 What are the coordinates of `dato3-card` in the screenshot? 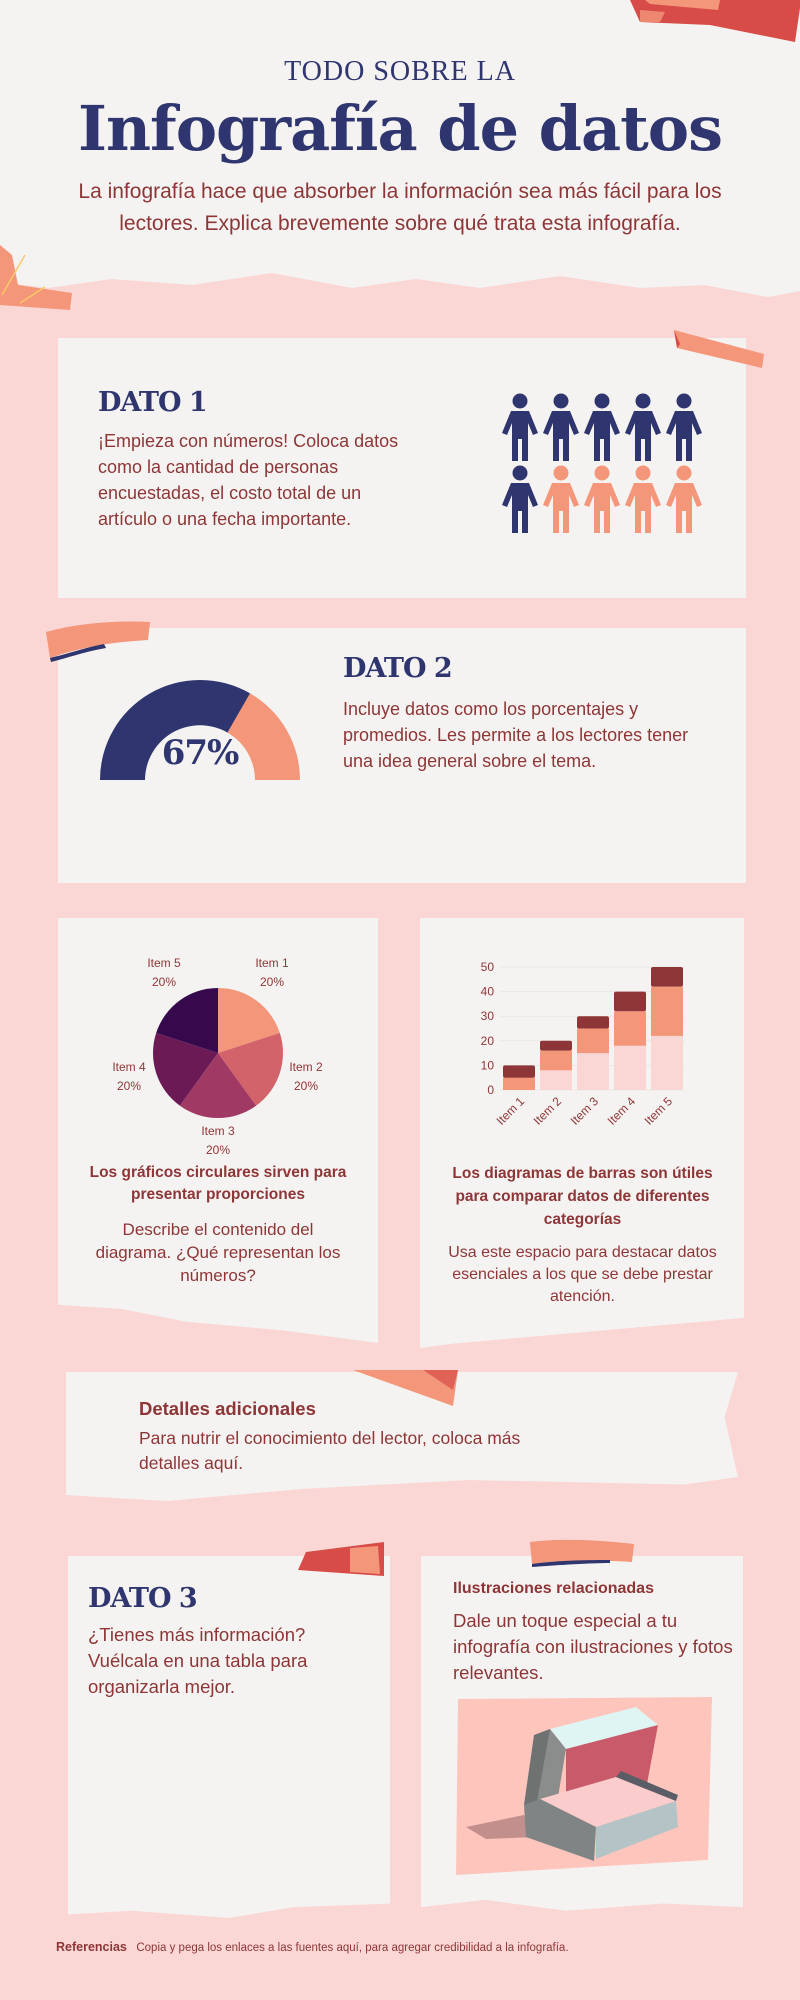 It's located at (229, 1737).